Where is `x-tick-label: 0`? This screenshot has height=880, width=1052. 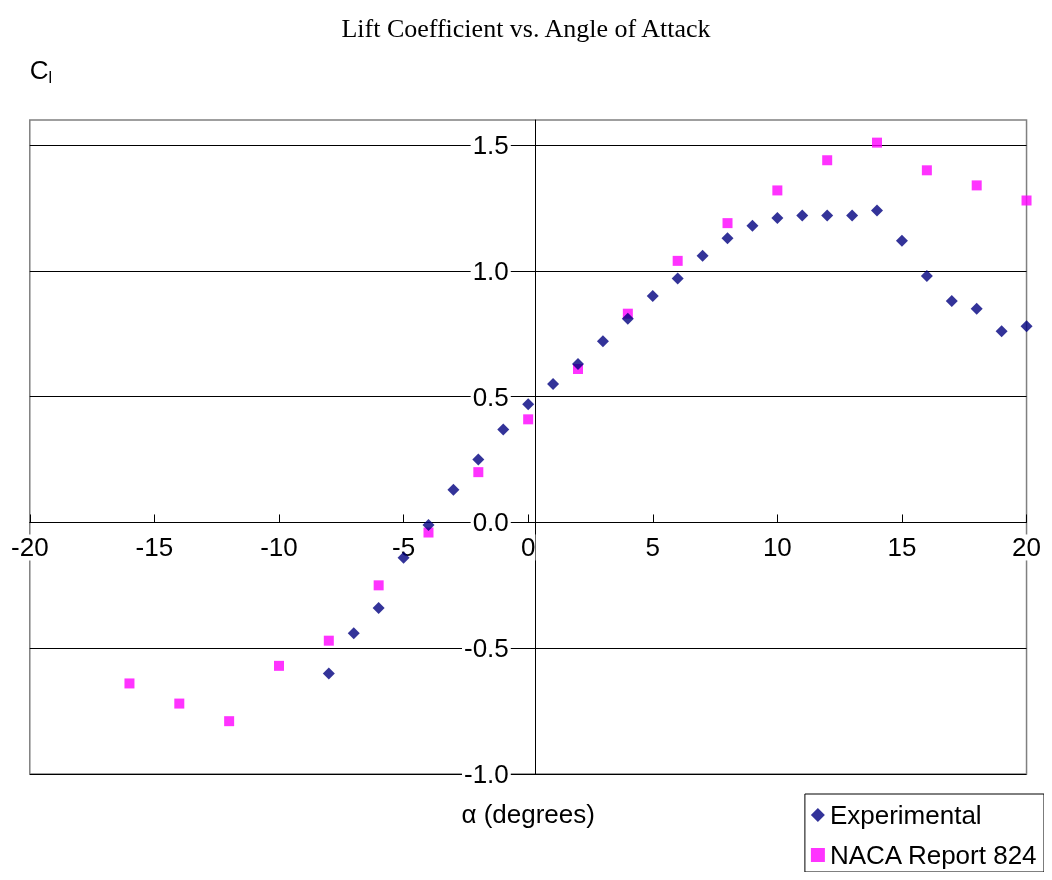
x-tick-label: 0 is located at coordinates (528, 547).